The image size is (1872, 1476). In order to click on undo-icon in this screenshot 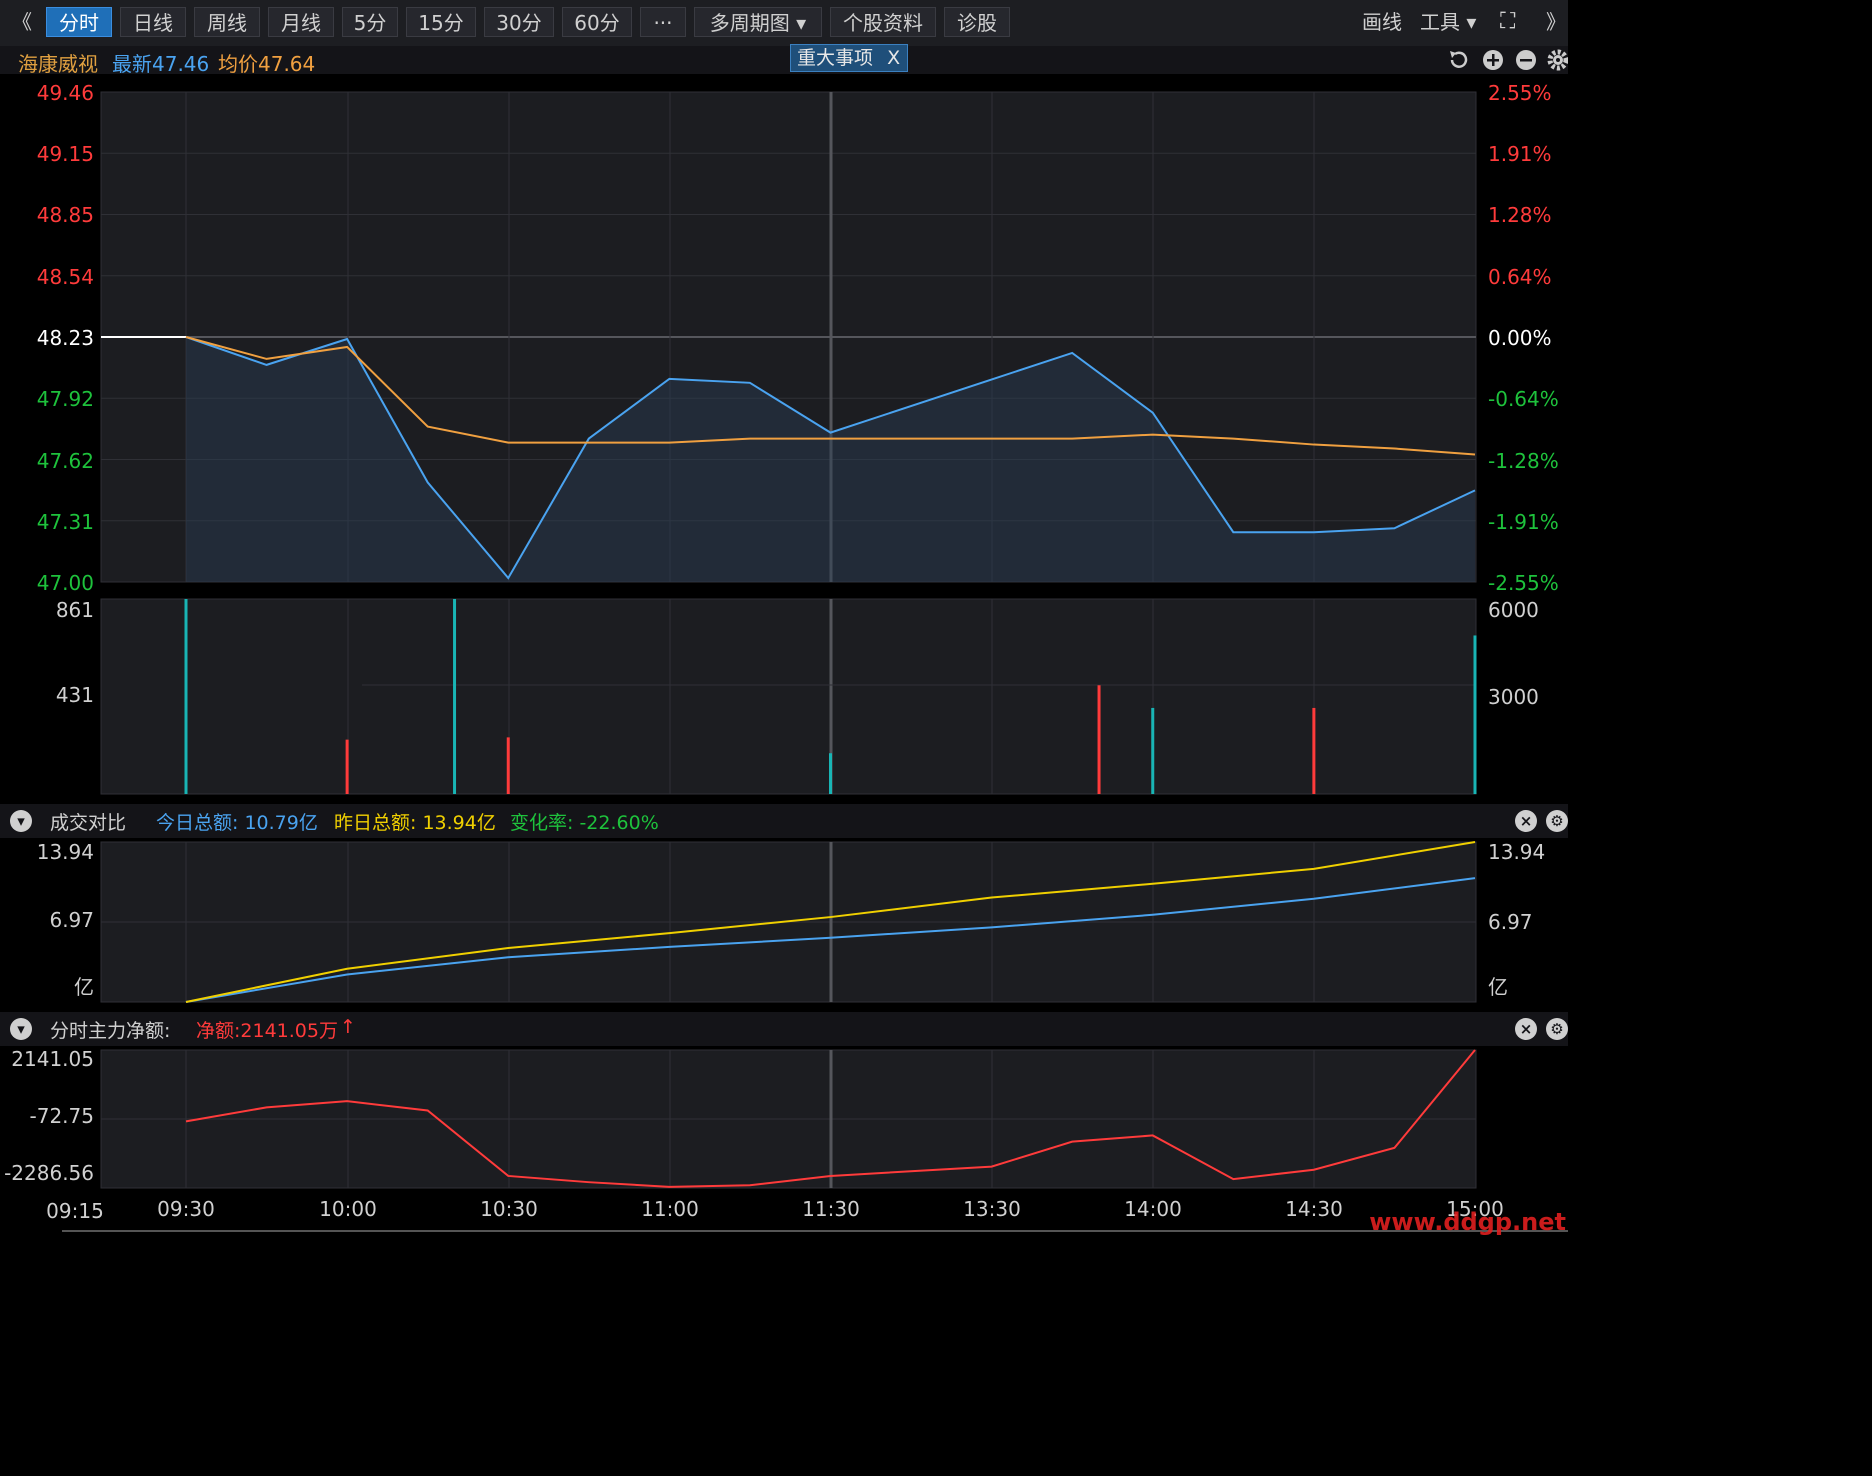, I will do `click(1459, 59)`.